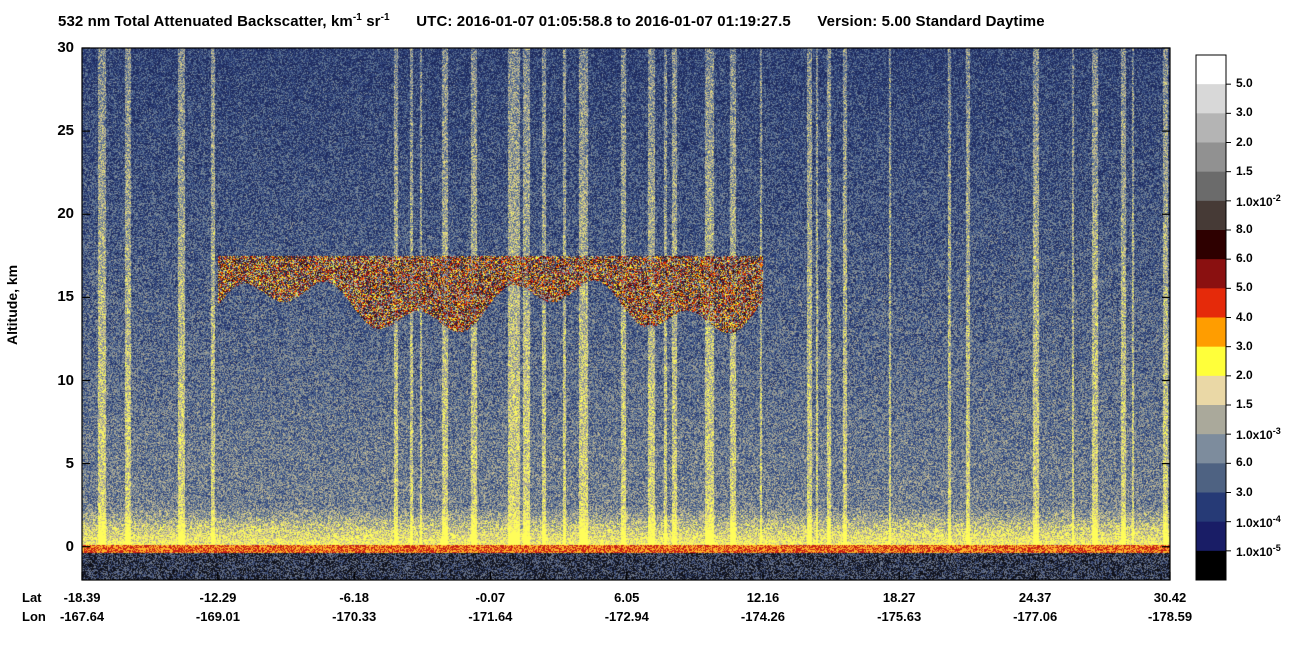 The image size is (1300, 667). I want to click on y-tick-label: 25, so click(65, 131).